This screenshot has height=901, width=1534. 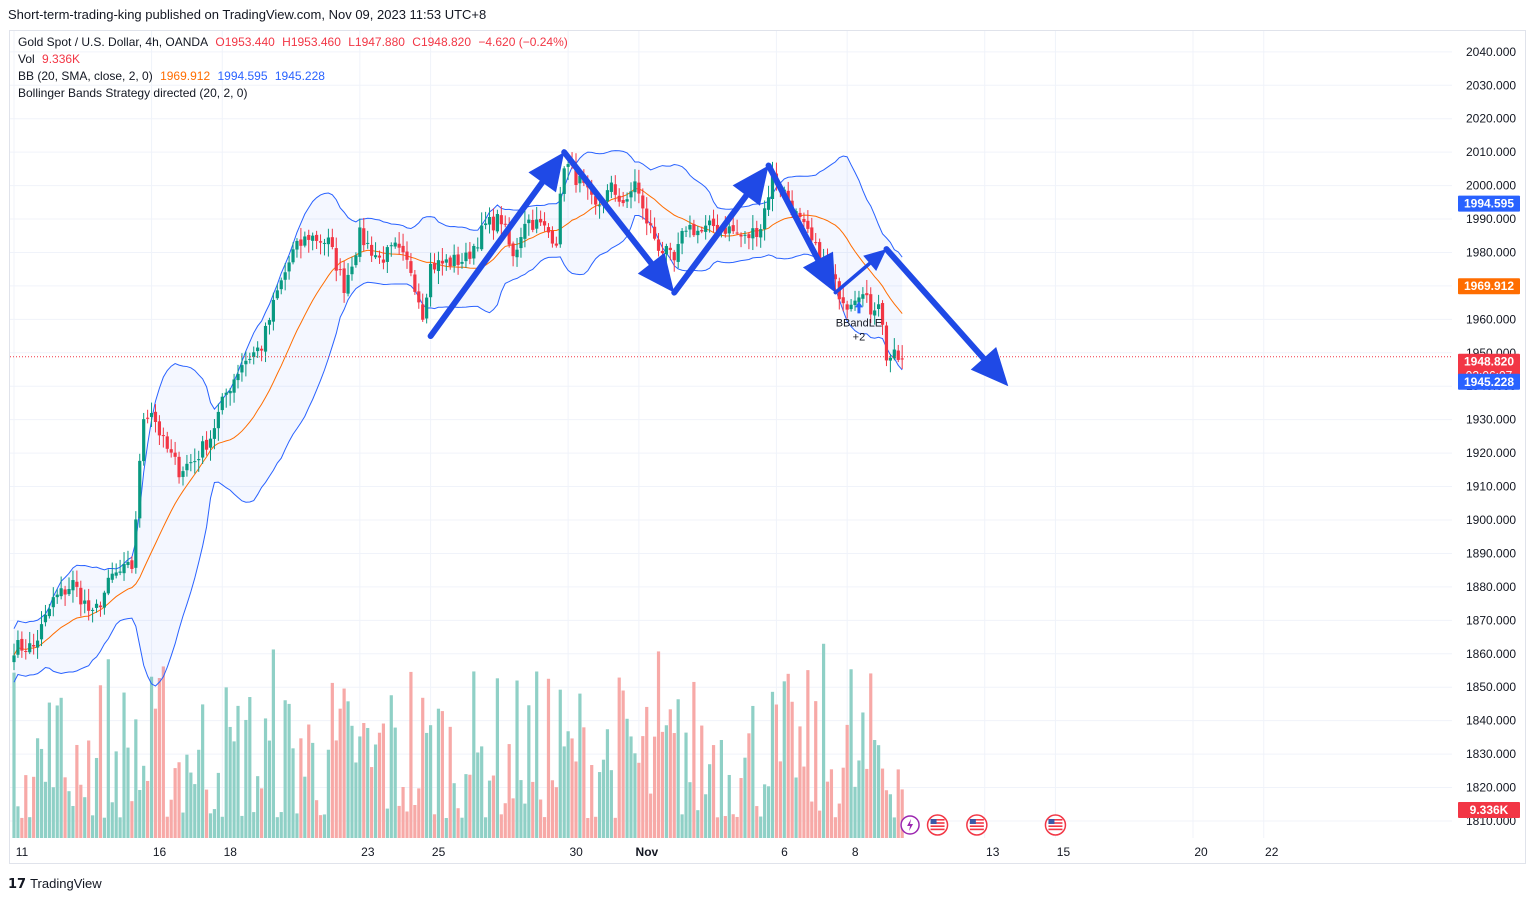 What do you see at coordinates (720, 230) in the screenshot?
I see `trend-arrow` at bounding box center [720, 230].